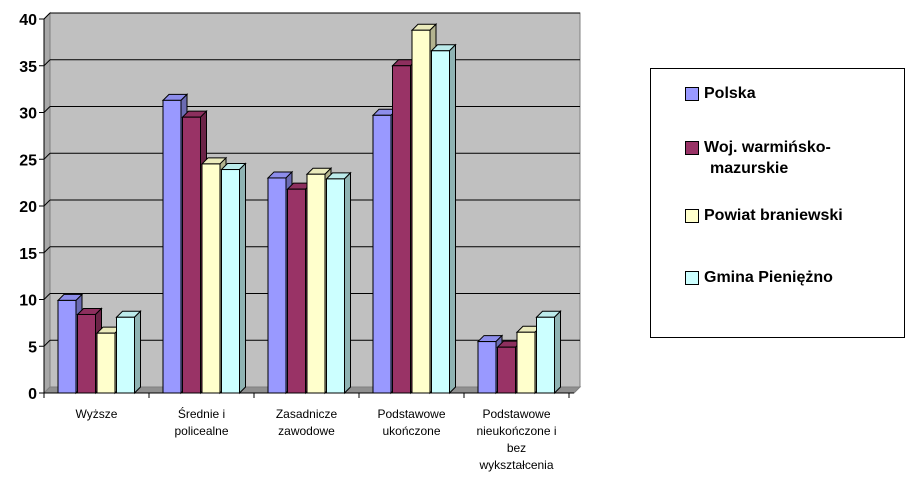 The height and width of the screenshot is (478, 907). I want to click on legend-label: Woj. warmińsko-mazurskie, so click(767, 158).